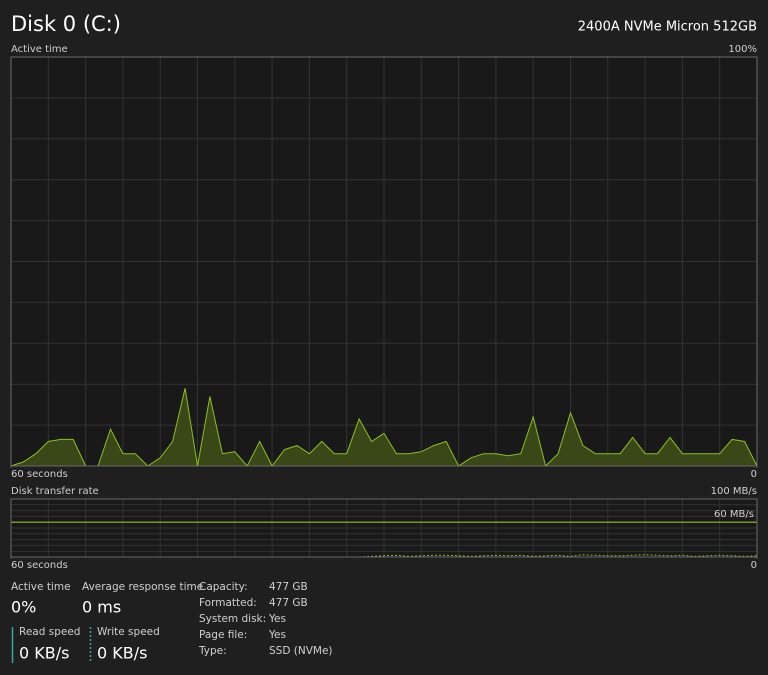 The height and width of the screenshot is (675, 768). Describe the element at coordinates (223, 587) in the screenshot. I see `property-label: Capacity:` at that location.